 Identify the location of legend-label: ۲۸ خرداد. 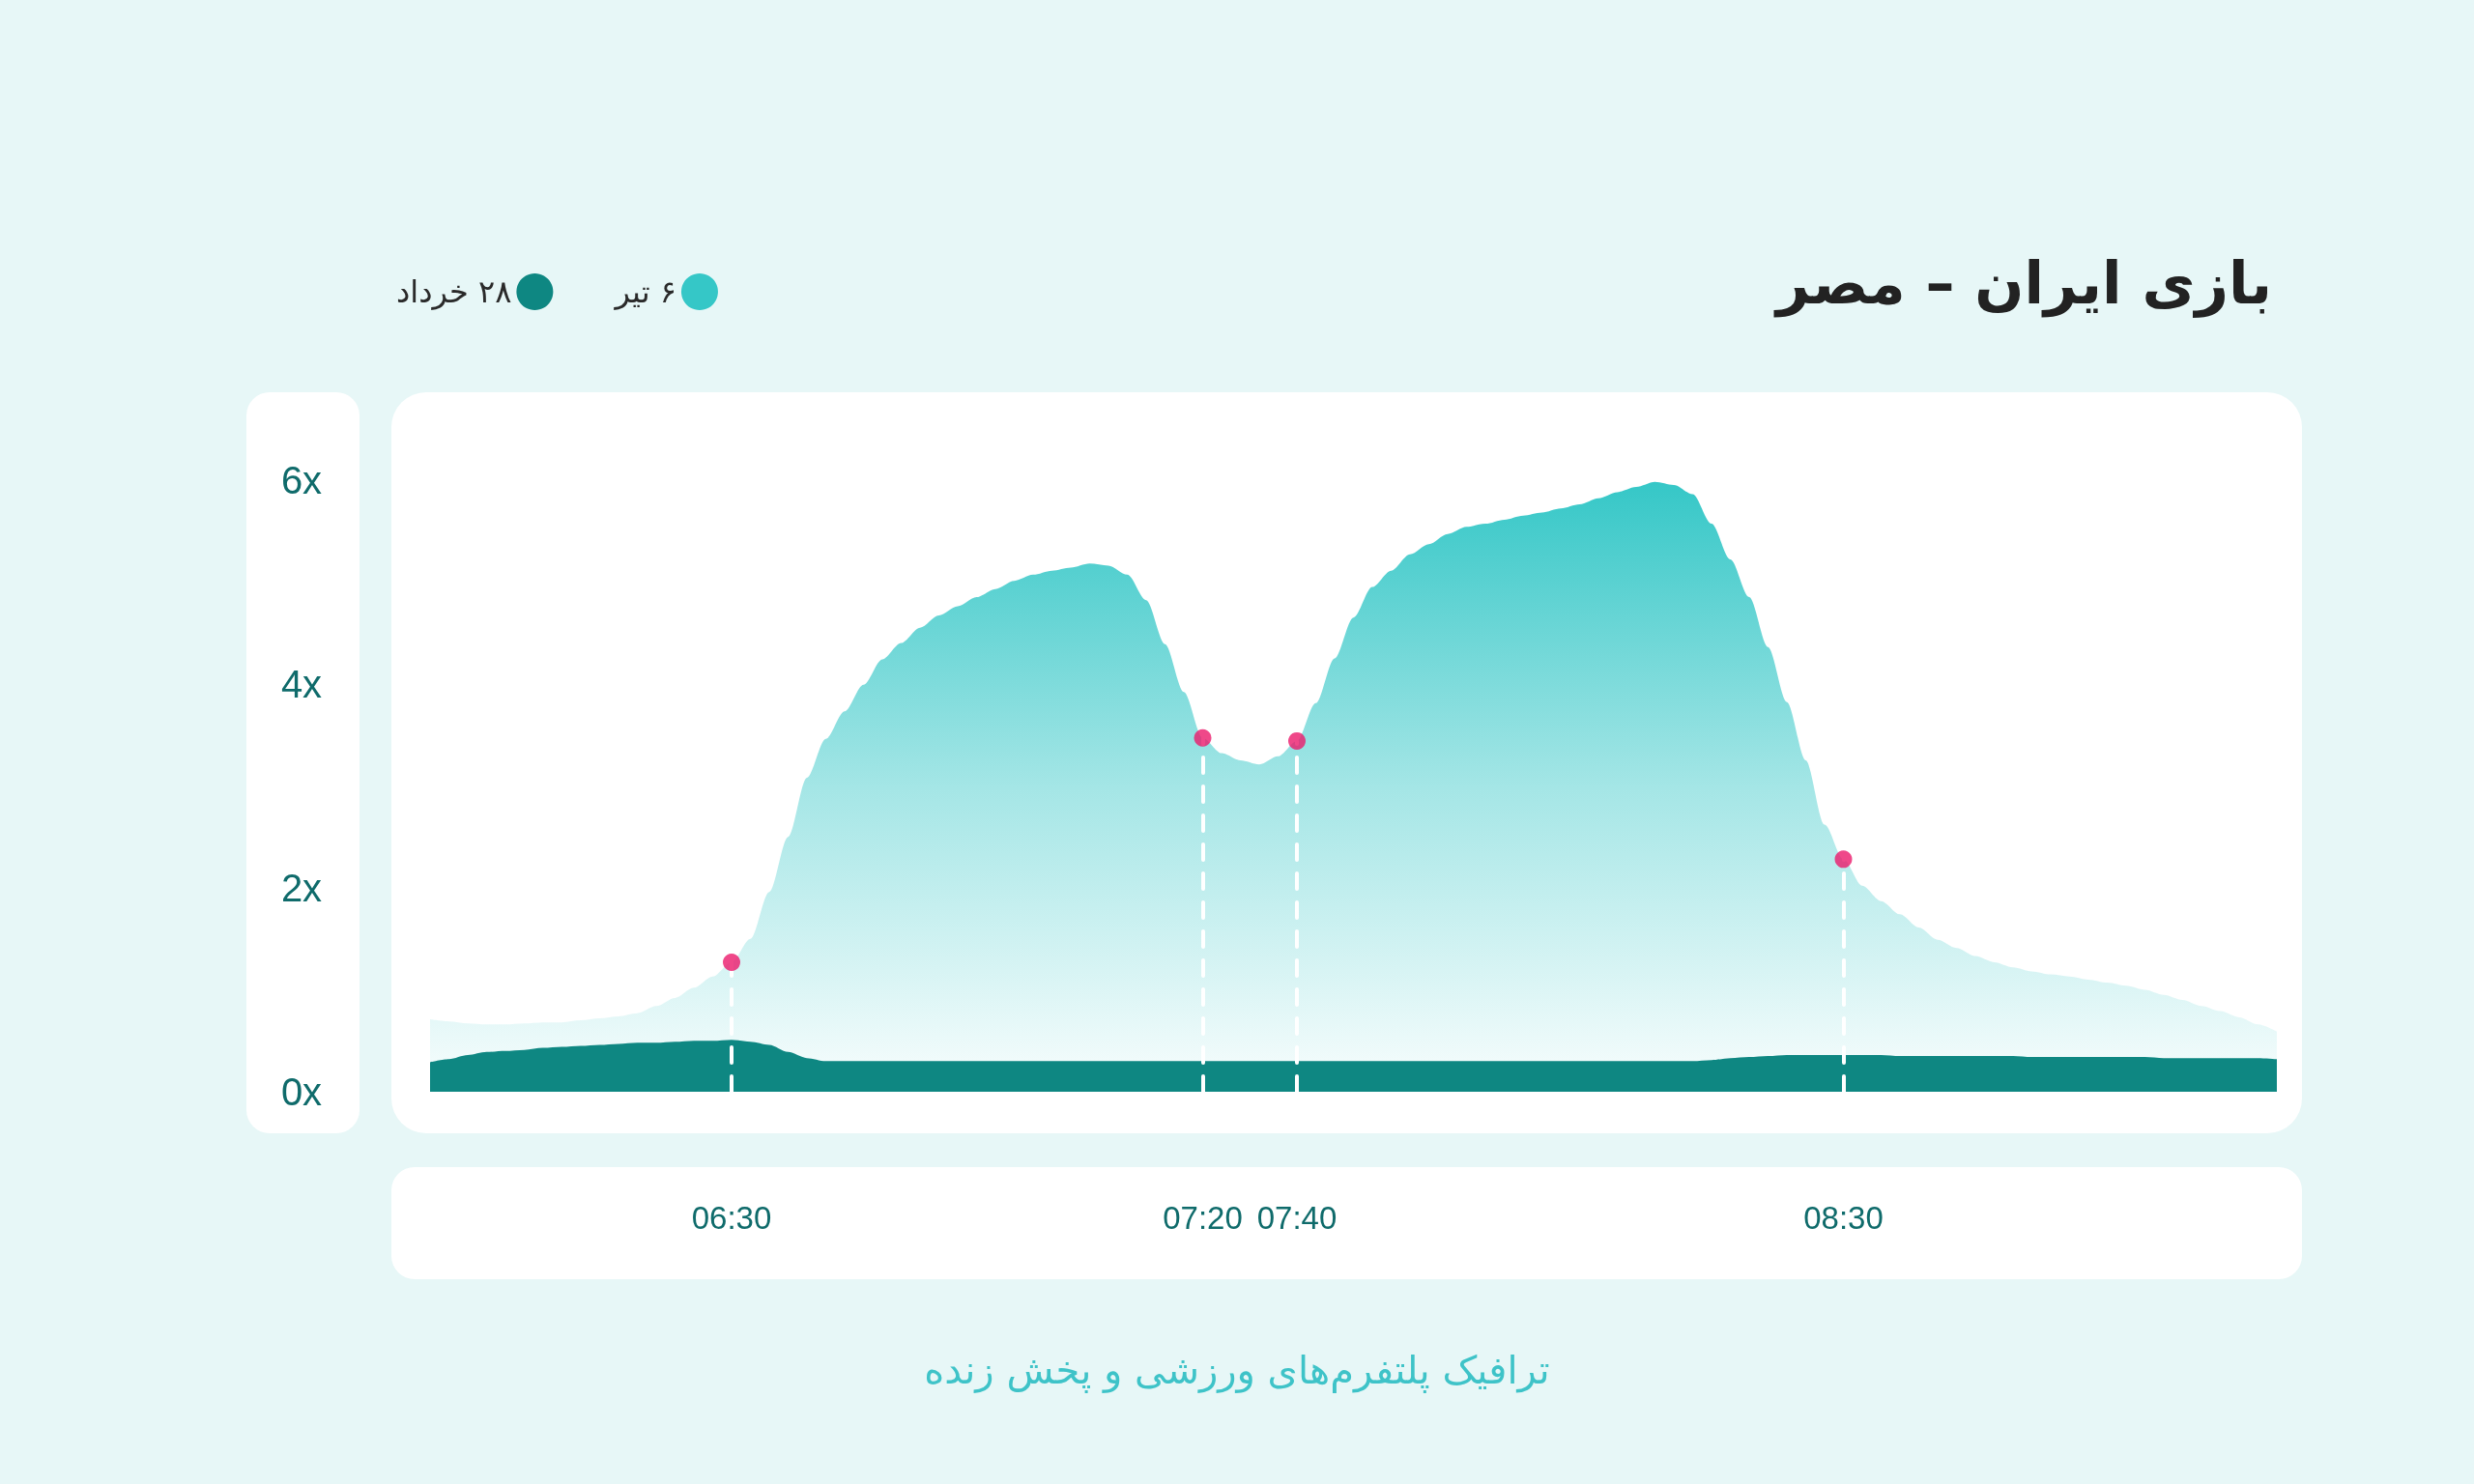
(454, 291).